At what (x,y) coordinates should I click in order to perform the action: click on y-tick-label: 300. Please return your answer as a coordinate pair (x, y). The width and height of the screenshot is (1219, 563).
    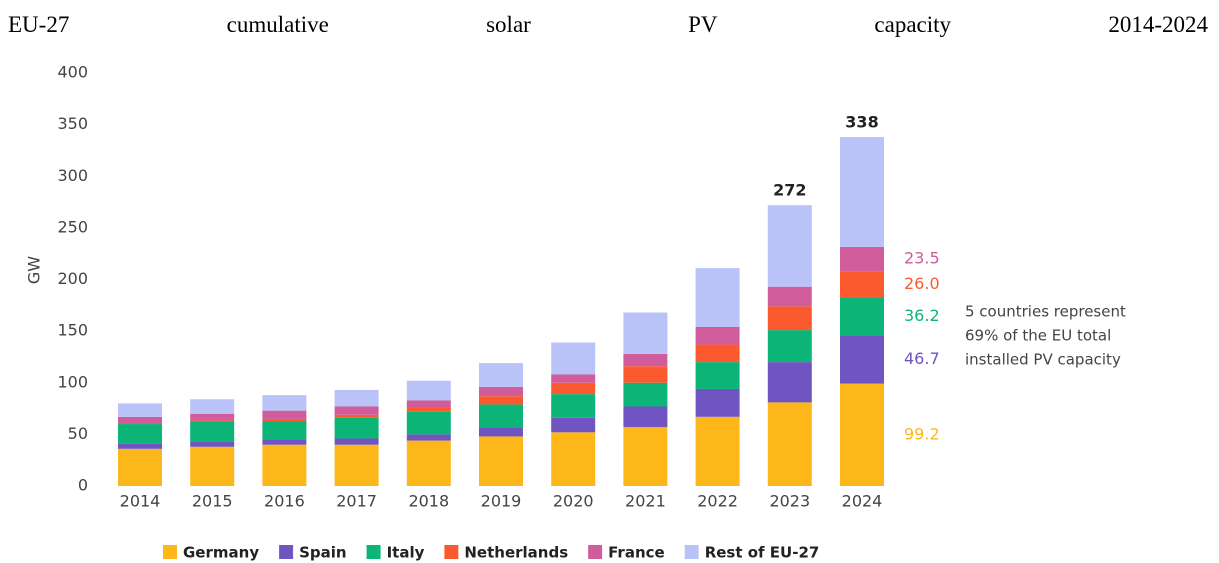
    Looking at the image, I should click on (72, 175).